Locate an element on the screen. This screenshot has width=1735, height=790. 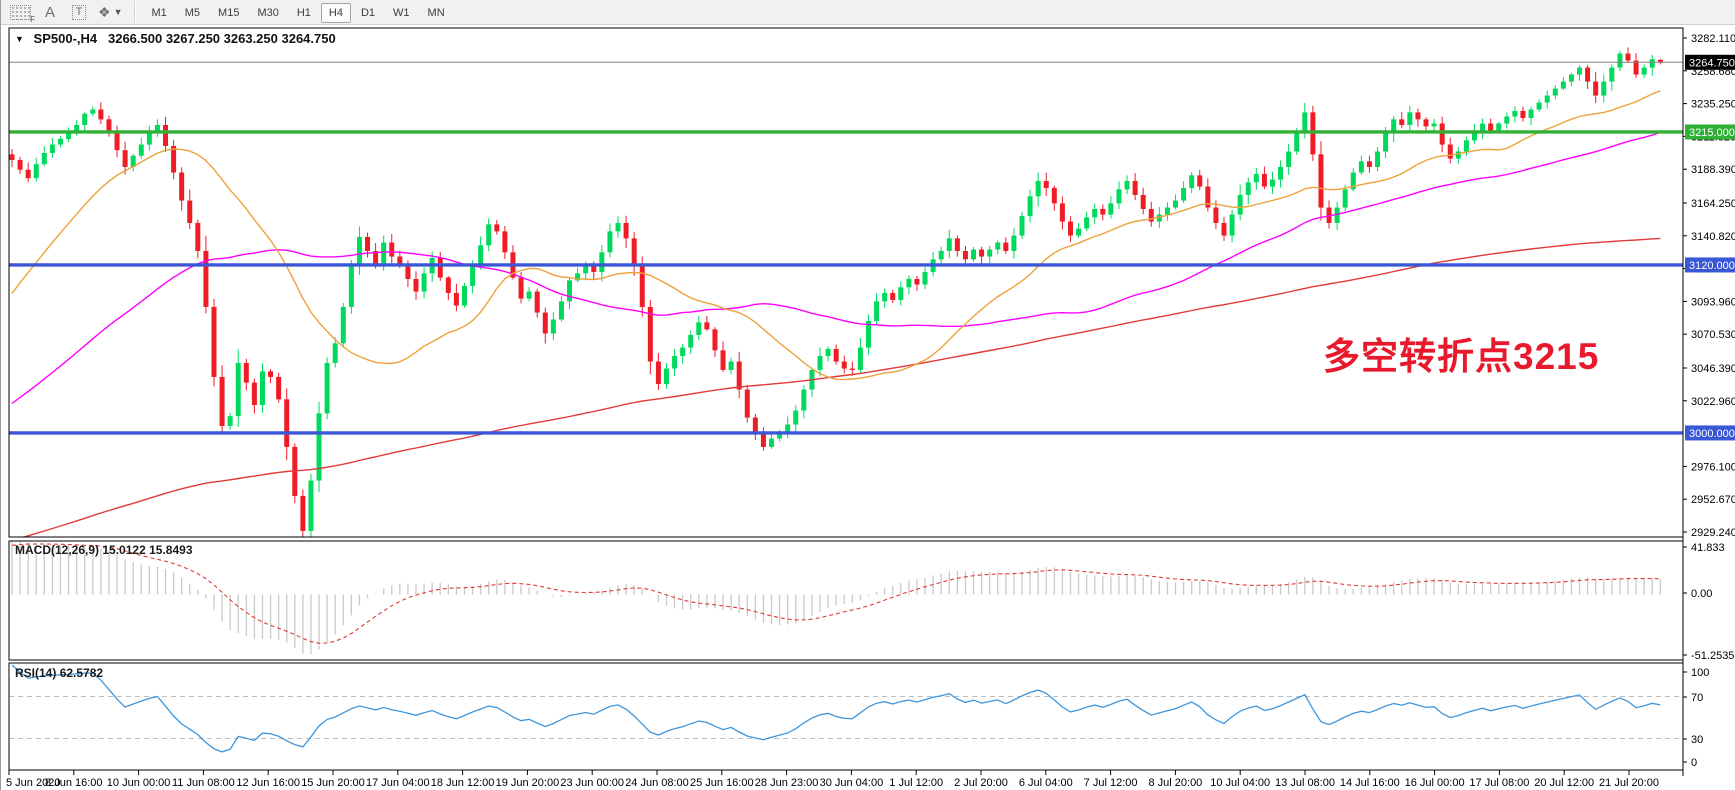
timeframe-button-h1: H1 is located at coordinates (303, 13).